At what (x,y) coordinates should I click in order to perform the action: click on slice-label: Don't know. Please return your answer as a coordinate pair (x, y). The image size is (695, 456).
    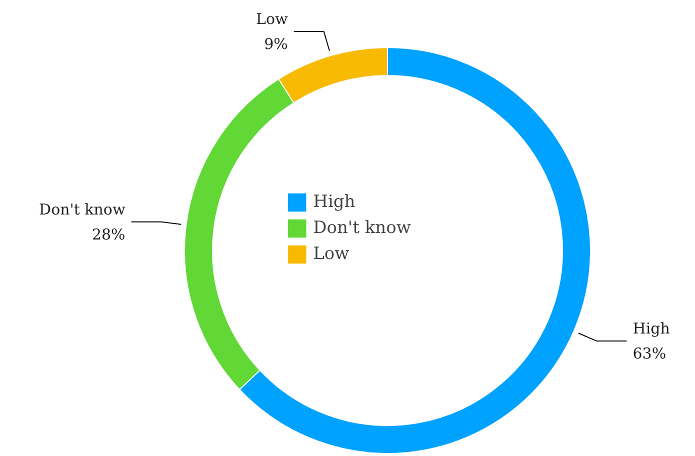
    Looking at the image, I should click on (82, 209).